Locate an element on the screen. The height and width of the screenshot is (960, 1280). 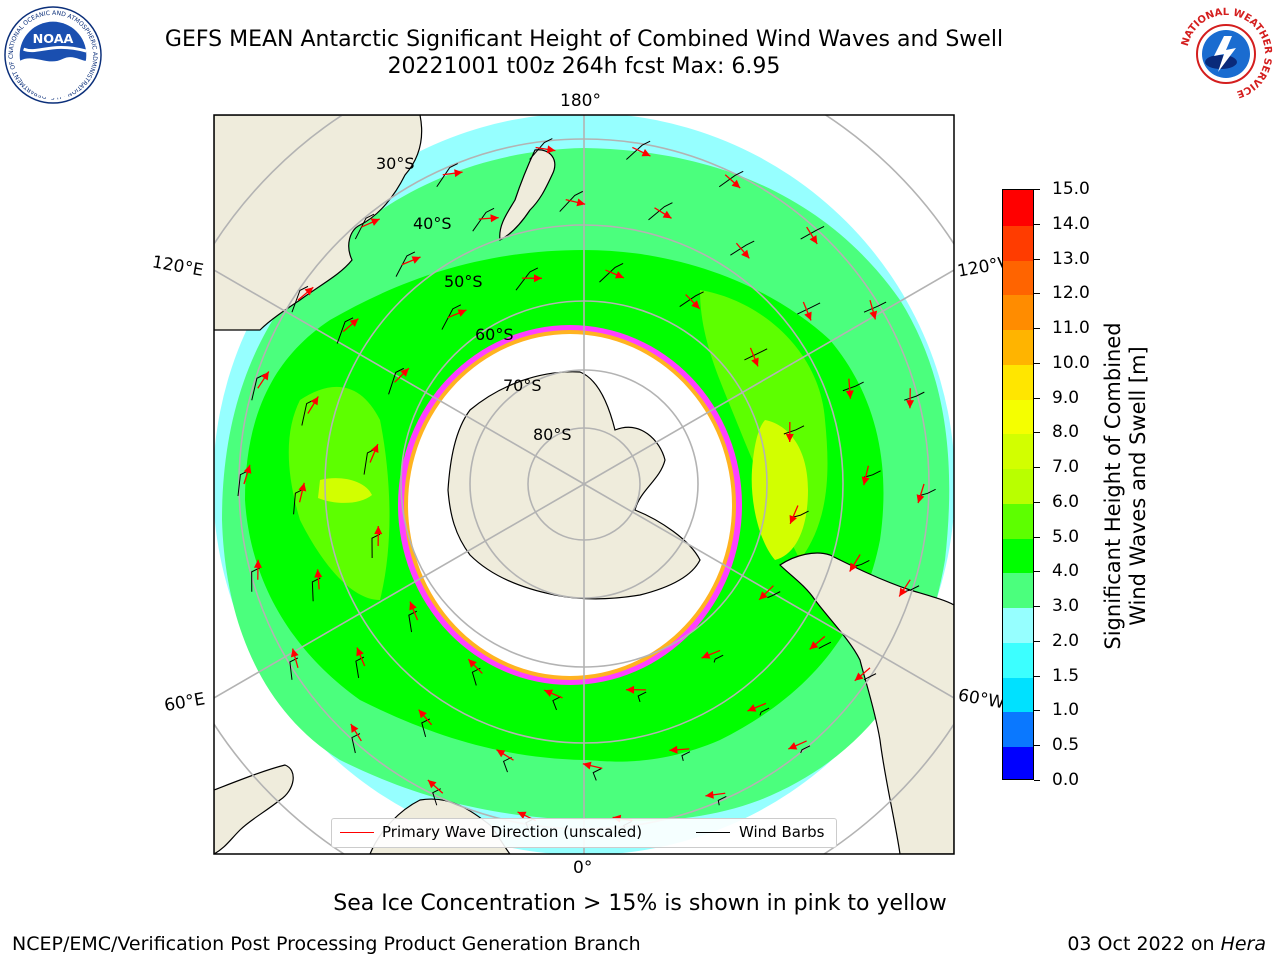
footer-date-text: 03 Oct 2022 on is located at coordinates (1144, 944).